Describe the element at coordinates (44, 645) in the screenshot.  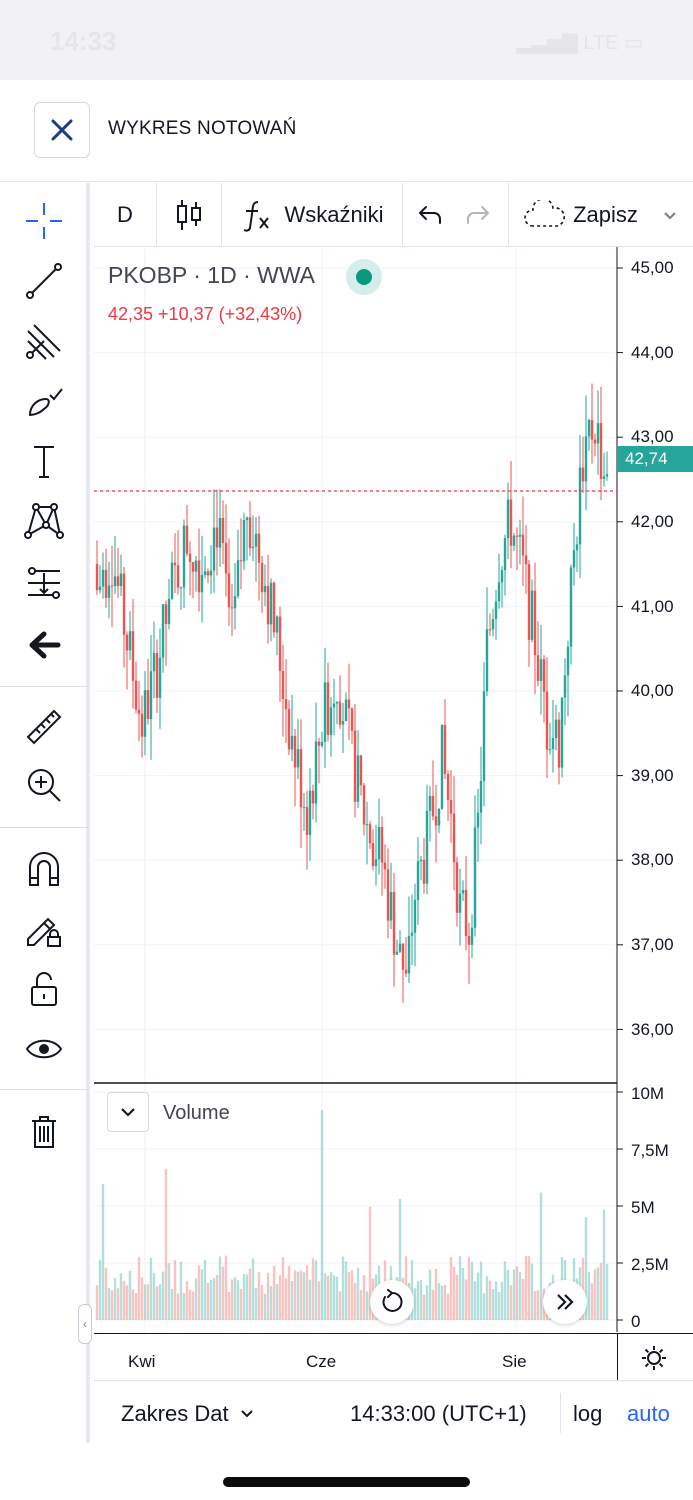
I see `collapse-toolbar-button` at that location.